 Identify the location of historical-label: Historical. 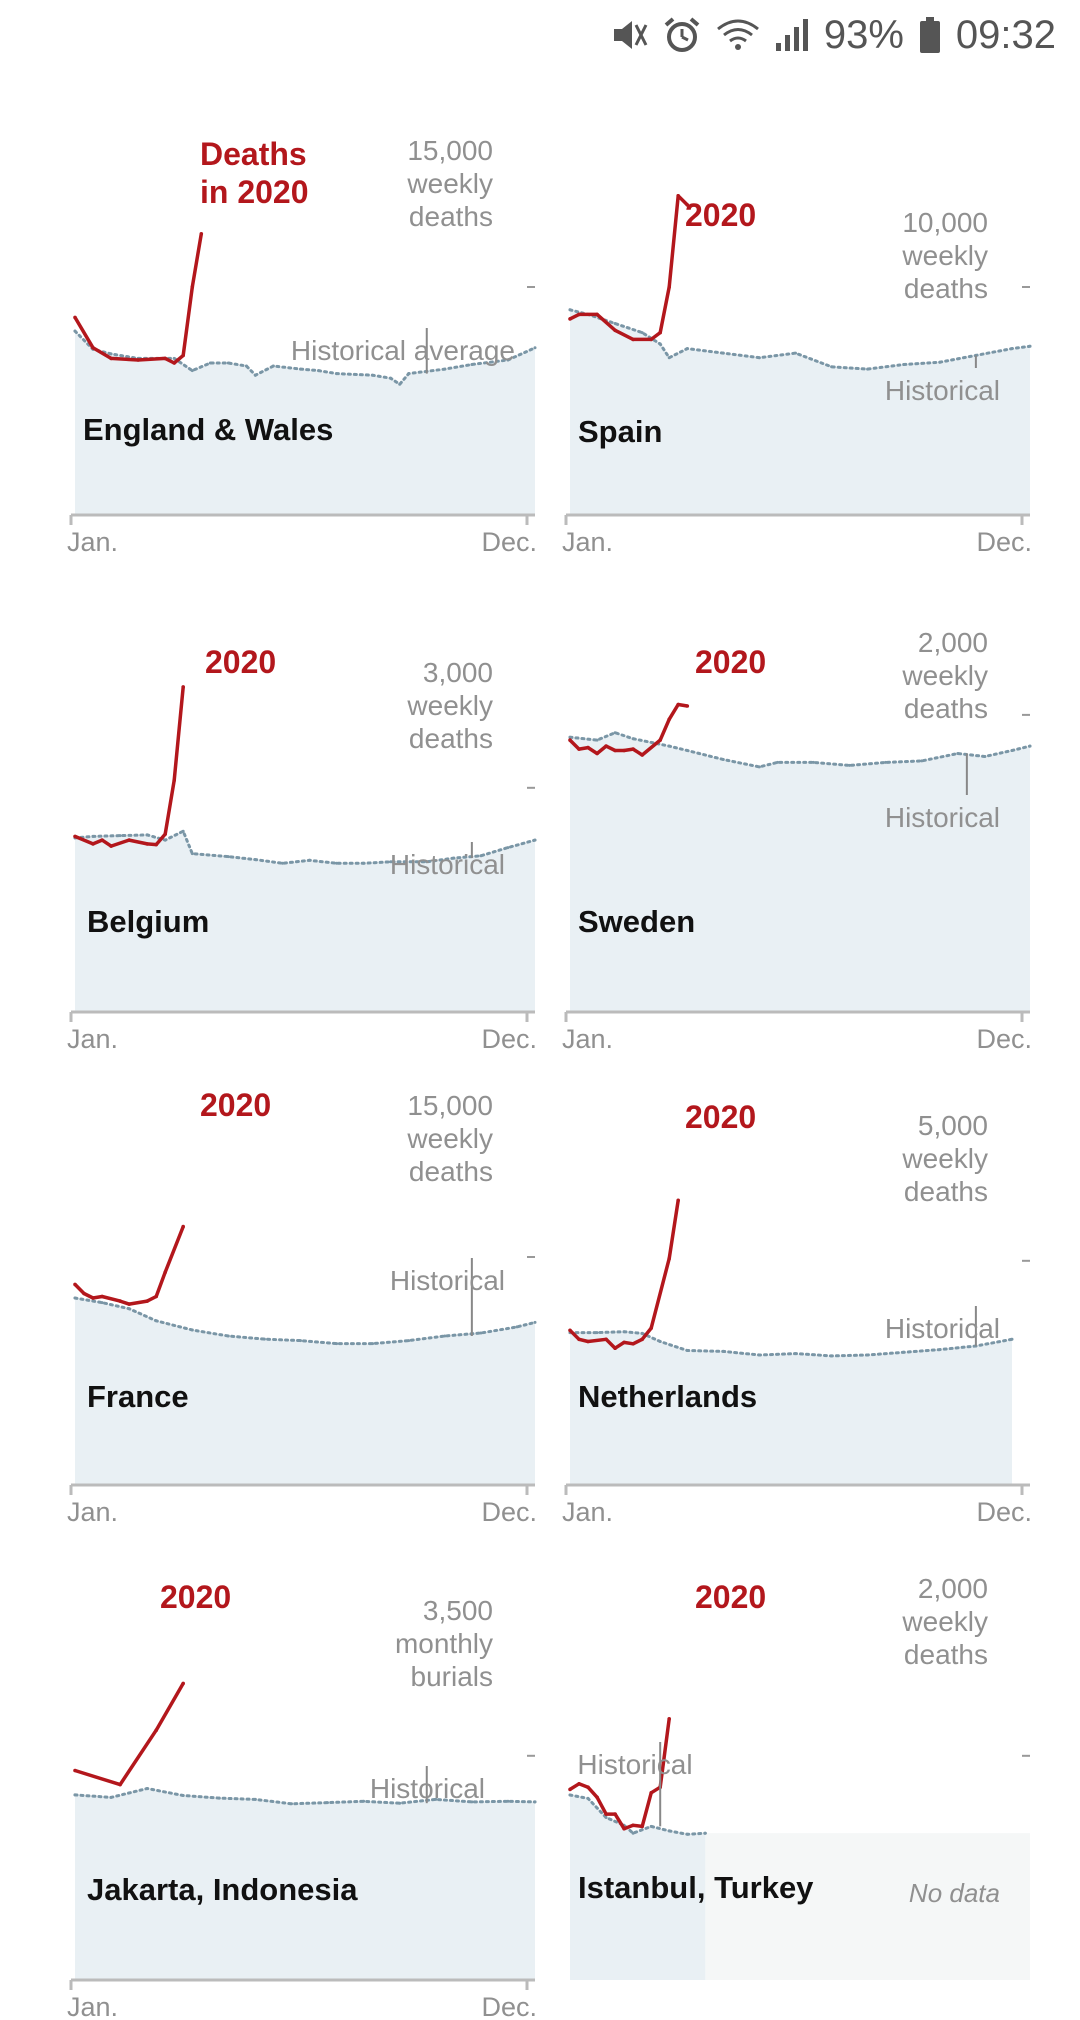
(942, 390).